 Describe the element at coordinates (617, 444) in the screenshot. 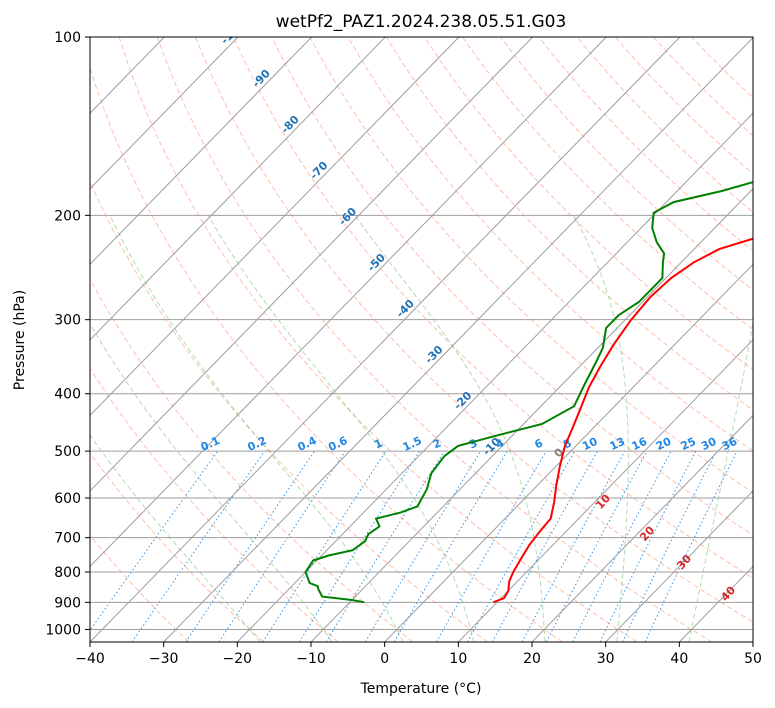

I see `mixing-ratio-label: 13` at that location.